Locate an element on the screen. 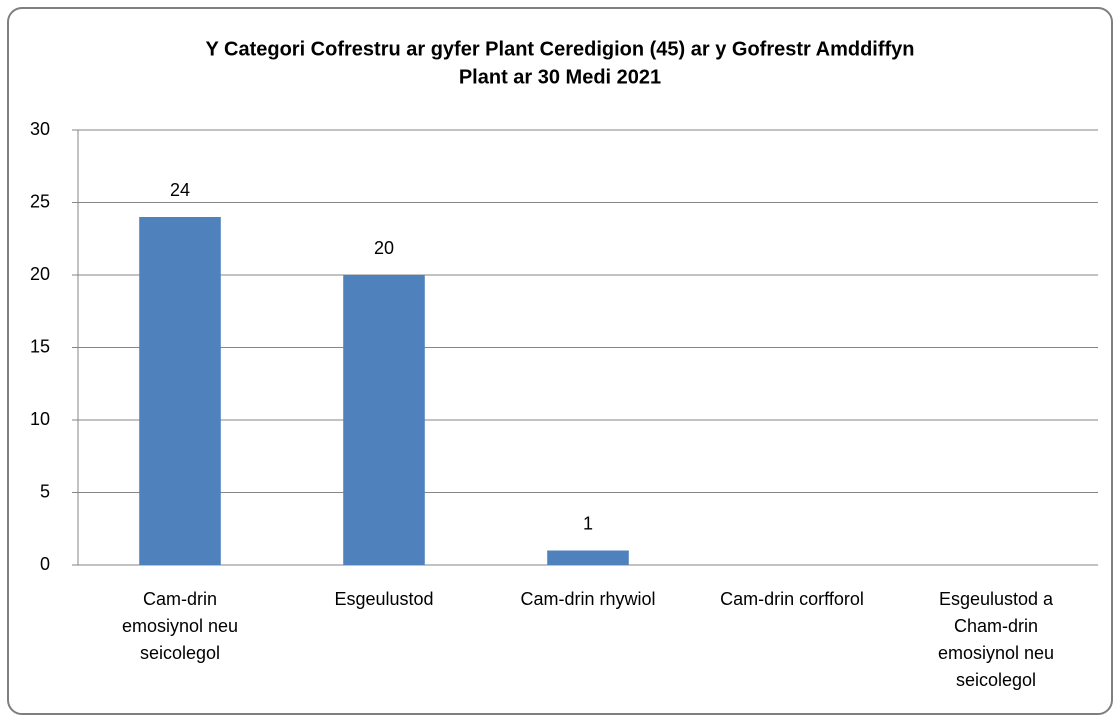 Image resolution: width=1120 pixels, height=722 pixels. y-tick-label: 15 is located at coordinates (40, 346).